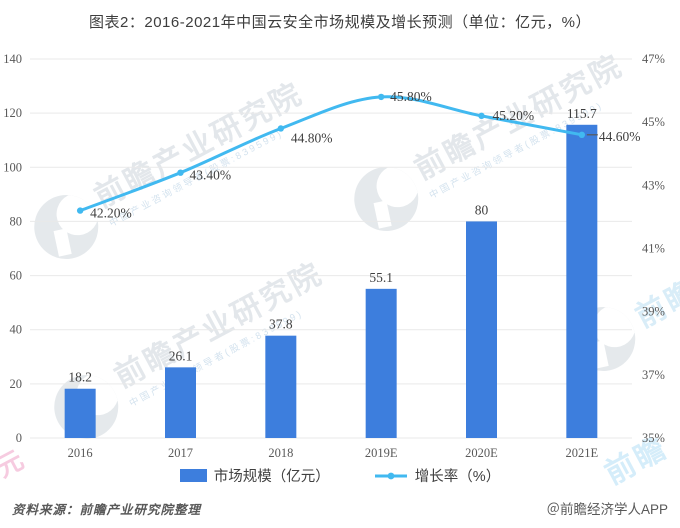  Describe the element at coordinates (482, 209) in the screenshot. I see `bar-value-label: 80` at that location.